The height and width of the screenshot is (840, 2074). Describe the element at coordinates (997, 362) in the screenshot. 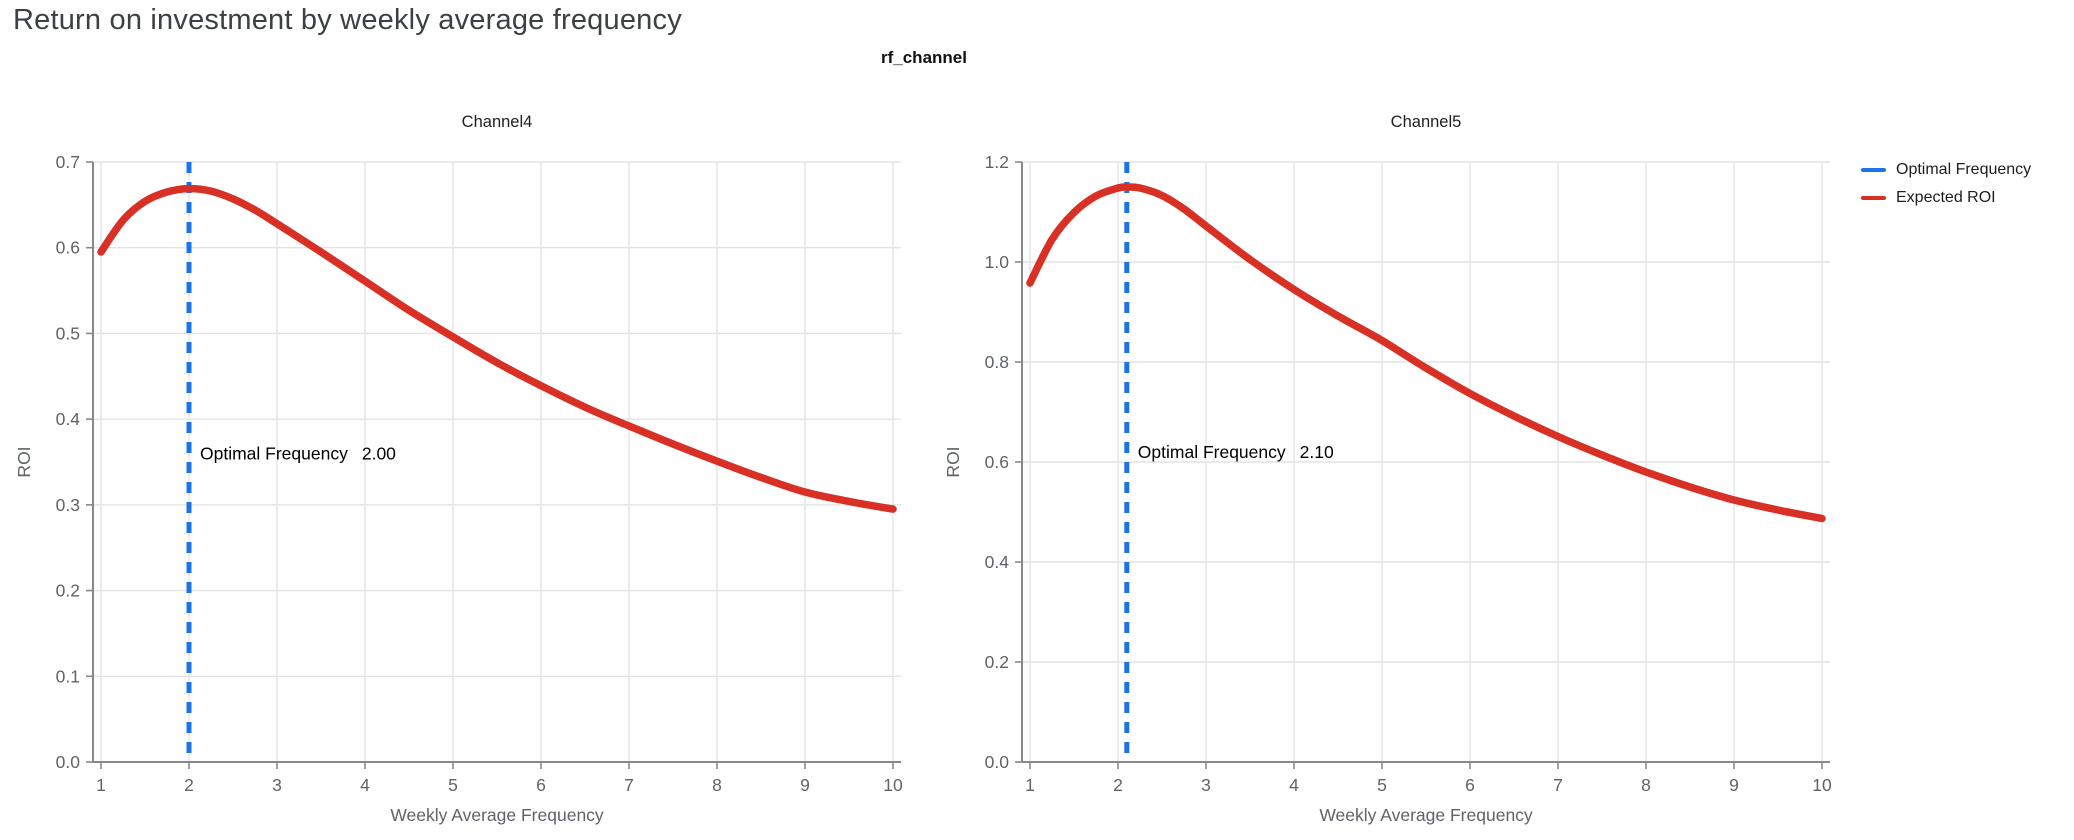

I see `y-tick-label: 0.8` at that location.